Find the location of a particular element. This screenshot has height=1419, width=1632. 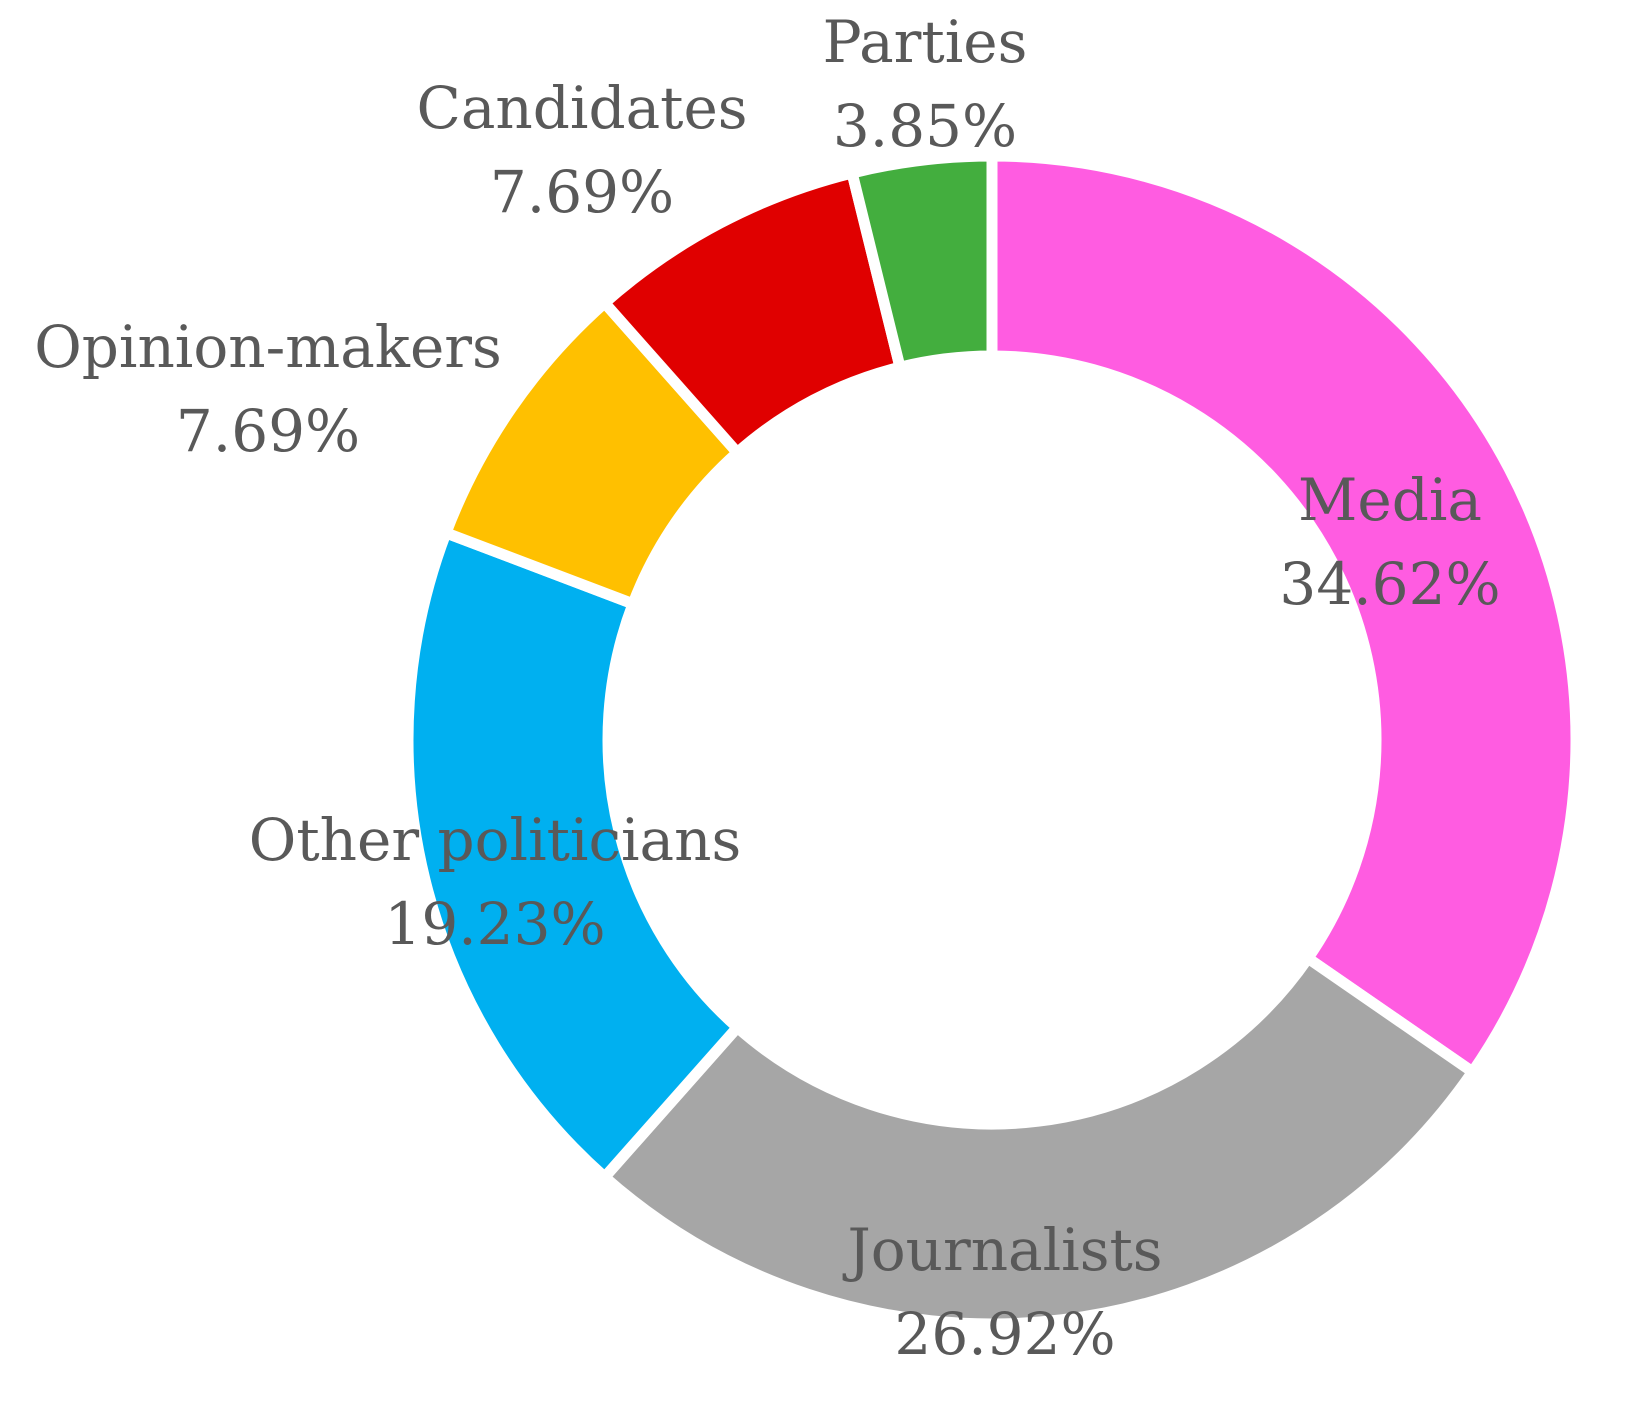

slice-label-journalists: Journalists is located at coordinates (1002, 1250).